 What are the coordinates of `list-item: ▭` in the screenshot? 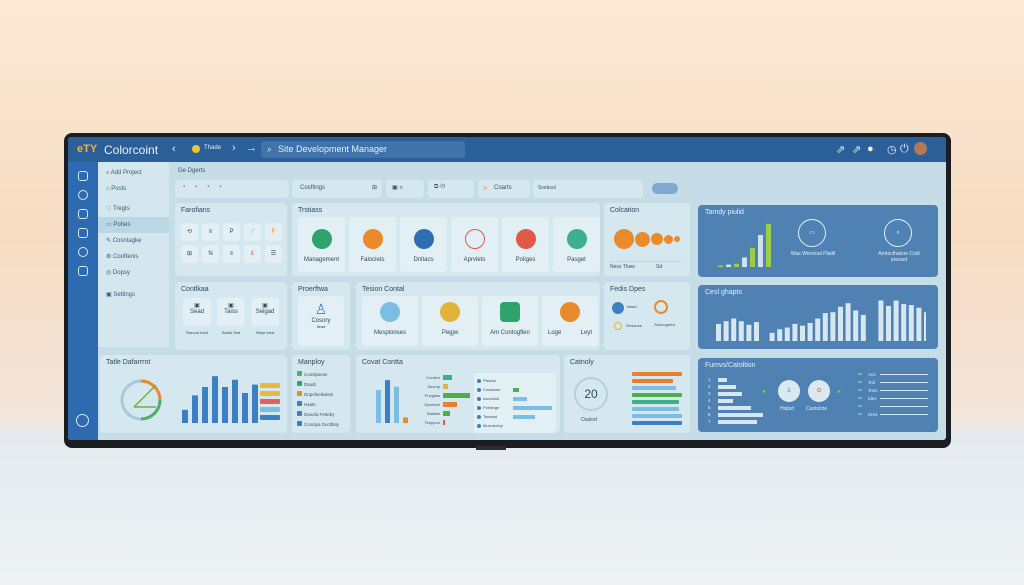 It's located at (893, 406).